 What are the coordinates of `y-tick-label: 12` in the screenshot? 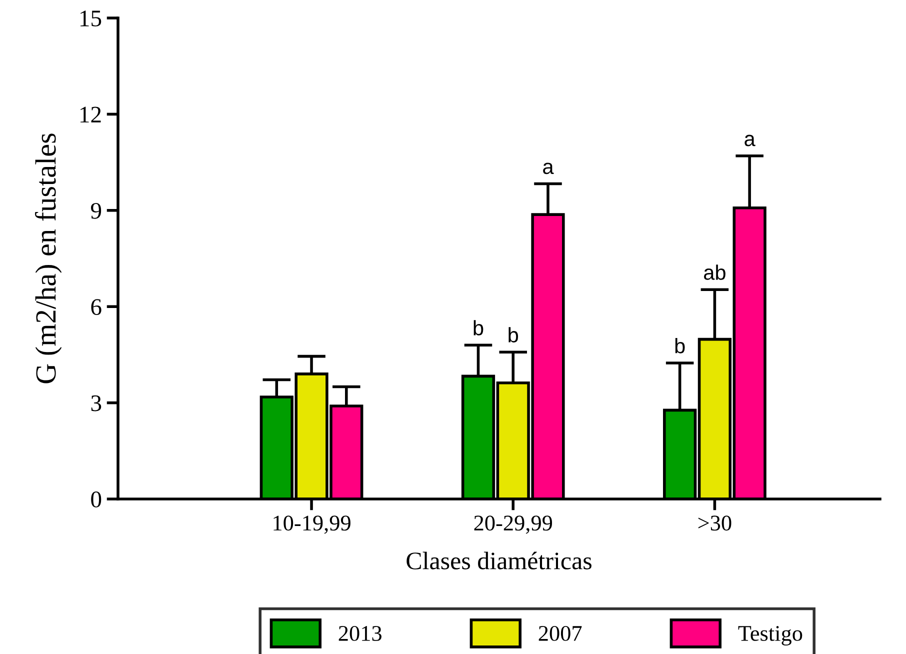 It's located at (90, 114).